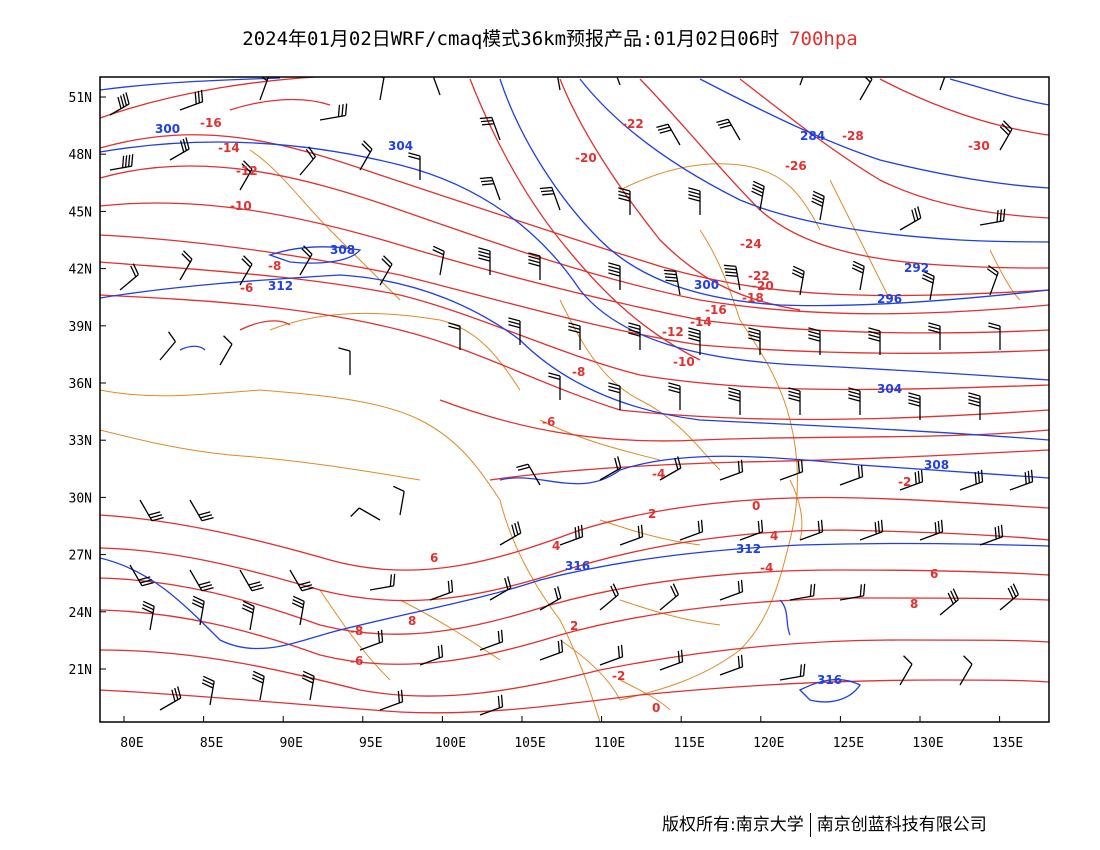 The image size is (1100, 850). I want to click on temperature-label: -12, so click(247, 171).